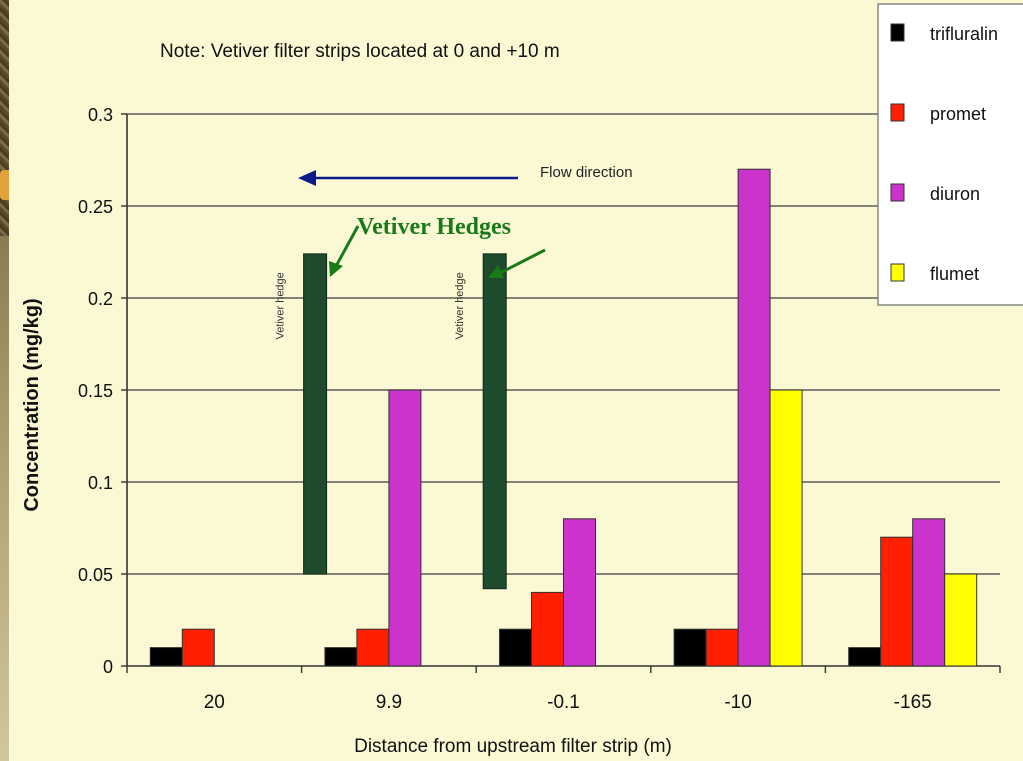 The width and height of the screenshot is (1023, 761). I want to click on bar-trifluralin-9.9, so click(341, 657).